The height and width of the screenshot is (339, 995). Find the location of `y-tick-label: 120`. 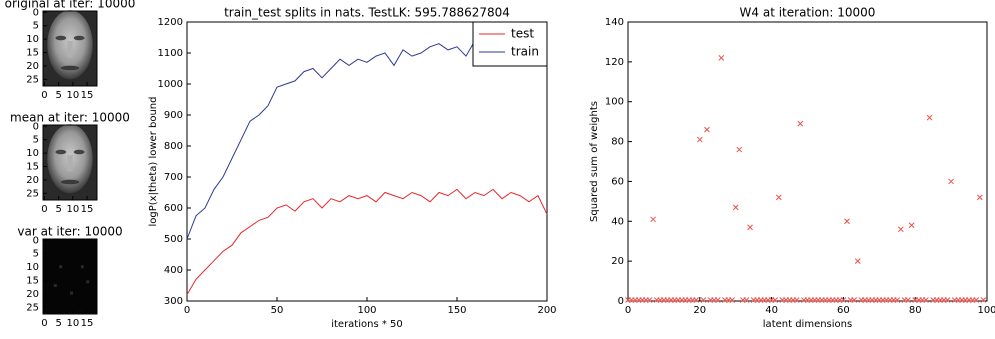

y-tick-label: 120 is located at coordinates (614, 62).